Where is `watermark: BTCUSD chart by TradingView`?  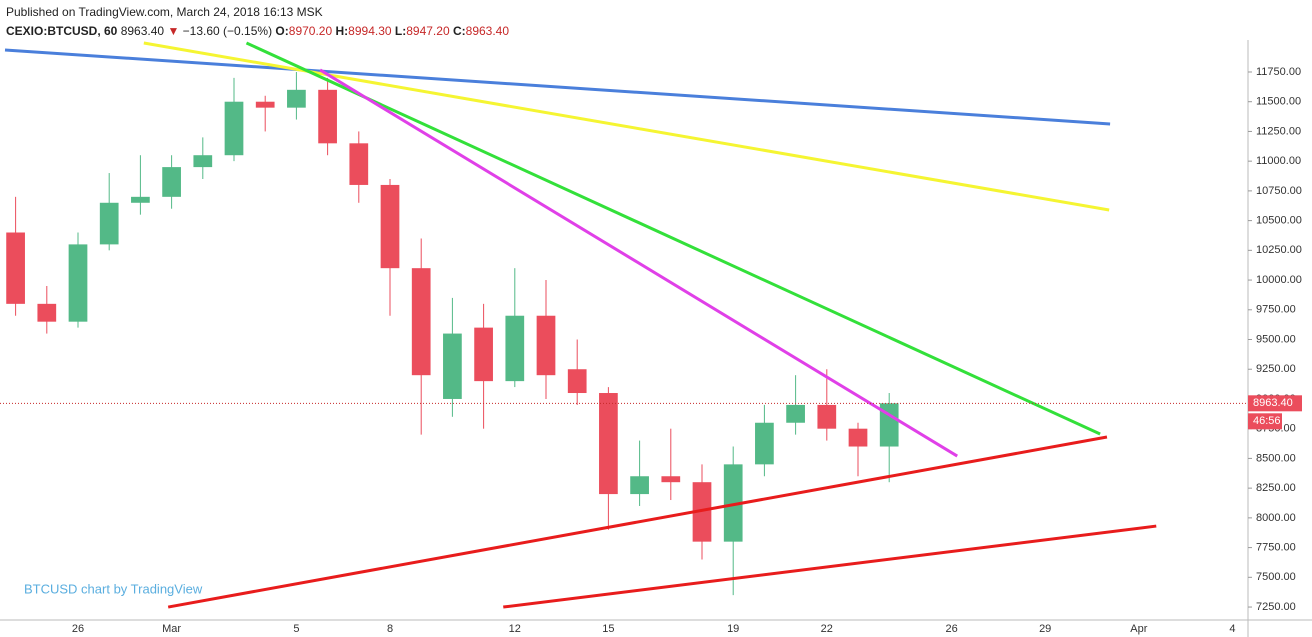
watermark: BTCUSD chart by TradingView is located at coordinates (113, 588).